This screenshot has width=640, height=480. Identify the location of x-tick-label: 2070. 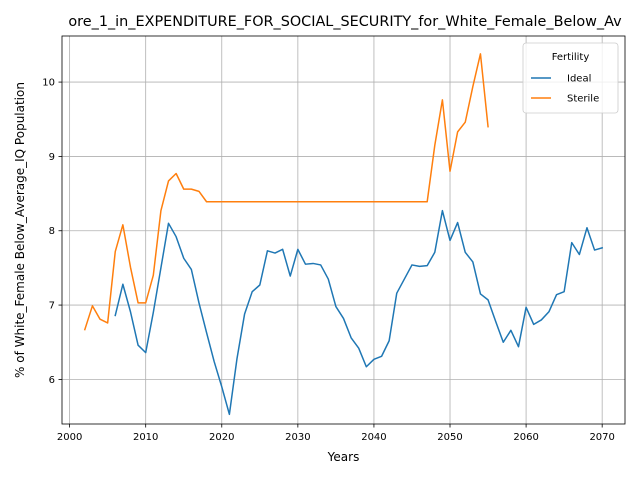
(601, 437).